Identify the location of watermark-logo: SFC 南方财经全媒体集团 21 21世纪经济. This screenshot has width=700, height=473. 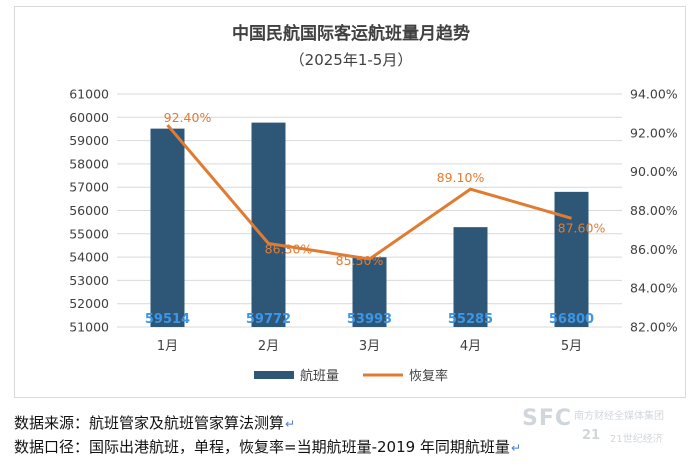
(607, 428).